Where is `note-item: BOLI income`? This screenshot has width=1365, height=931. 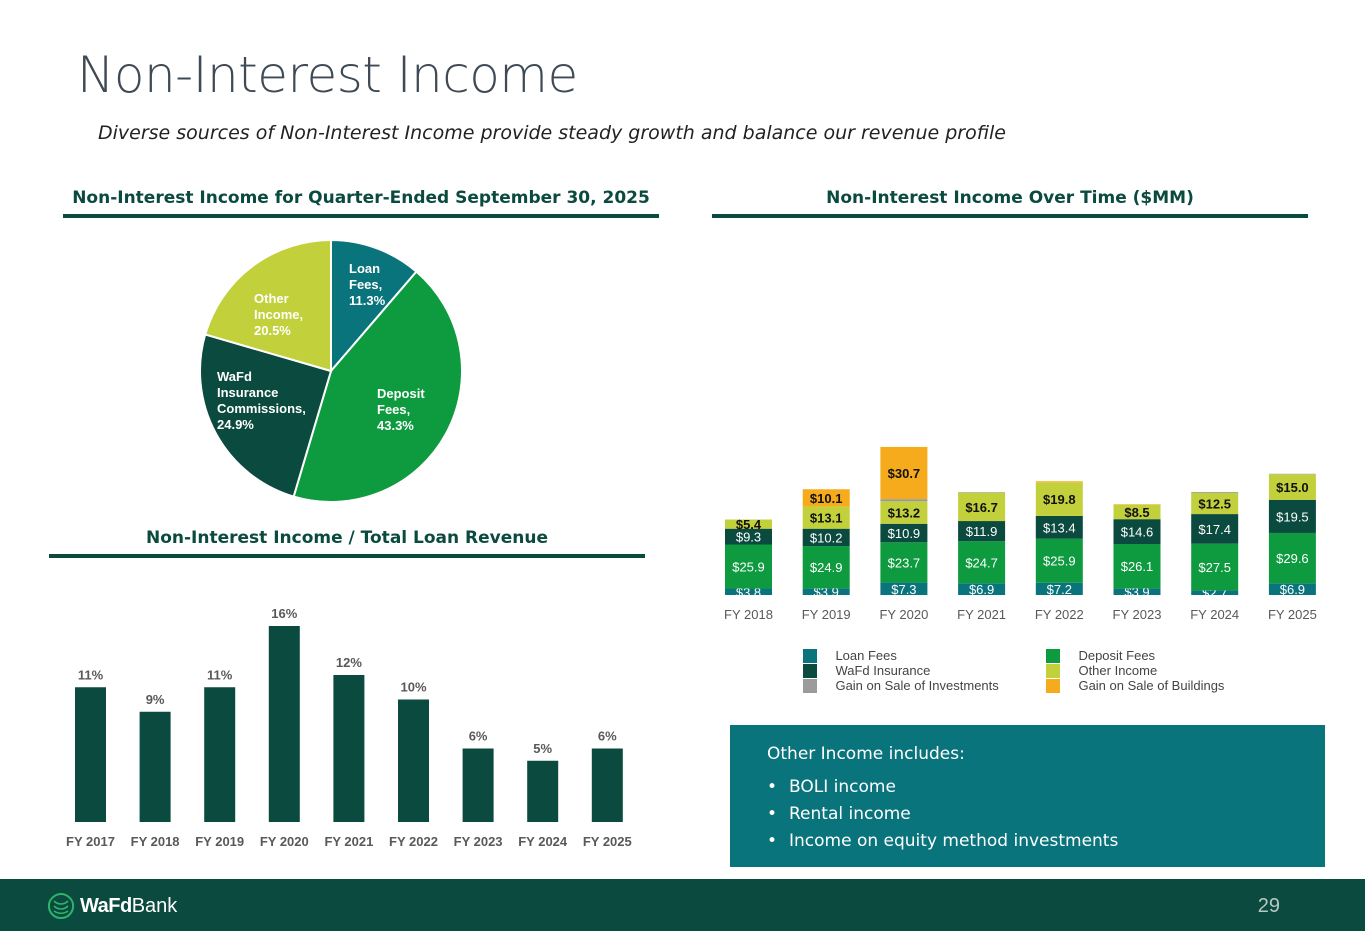 note-item: BOLI income is located at coordinates (942, 787).